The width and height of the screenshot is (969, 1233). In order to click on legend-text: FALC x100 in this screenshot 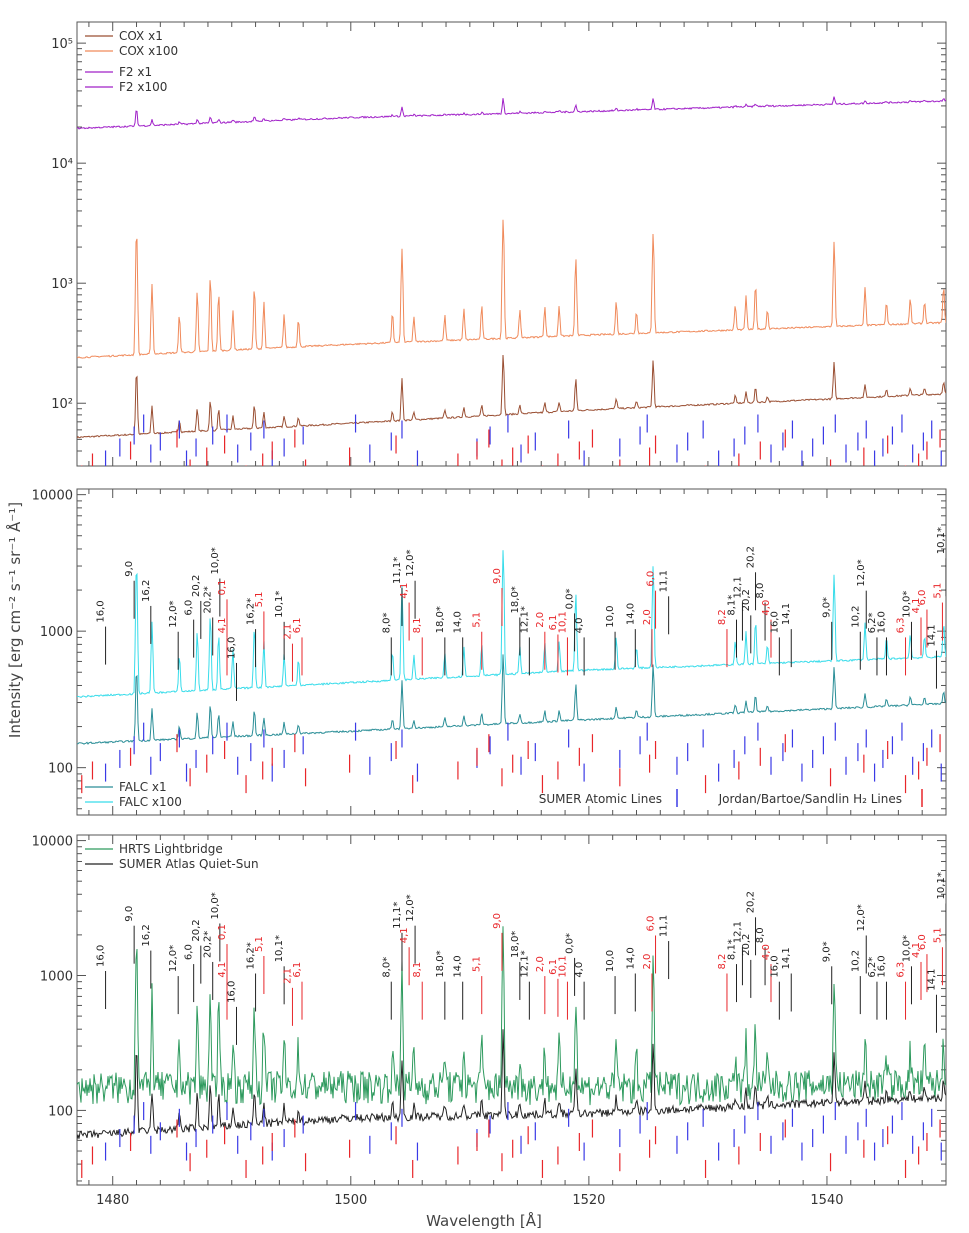, I will do `click(150, 802)`.